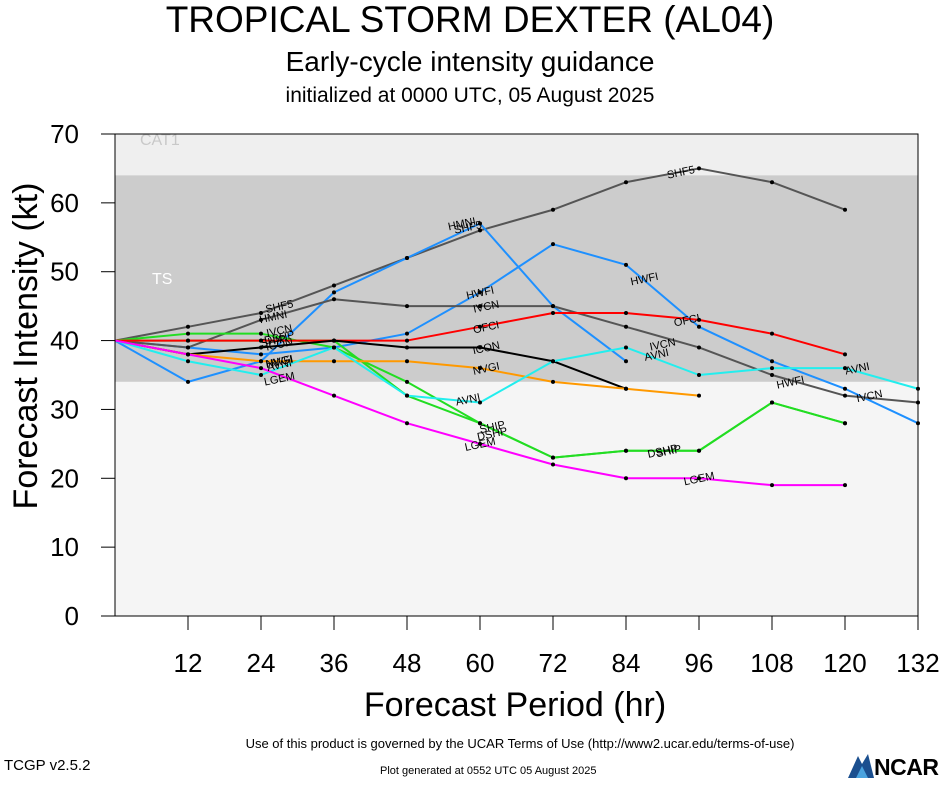  Describe the element at coordinates (72, 616) in the screenshot. I see `y-tick-label: 0` at that location.